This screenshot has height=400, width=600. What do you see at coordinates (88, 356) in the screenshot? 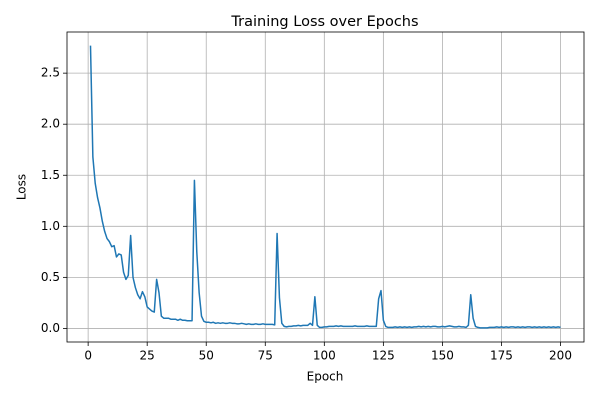
I see `x-tick-label: 0` at bounding box center [88, 356].